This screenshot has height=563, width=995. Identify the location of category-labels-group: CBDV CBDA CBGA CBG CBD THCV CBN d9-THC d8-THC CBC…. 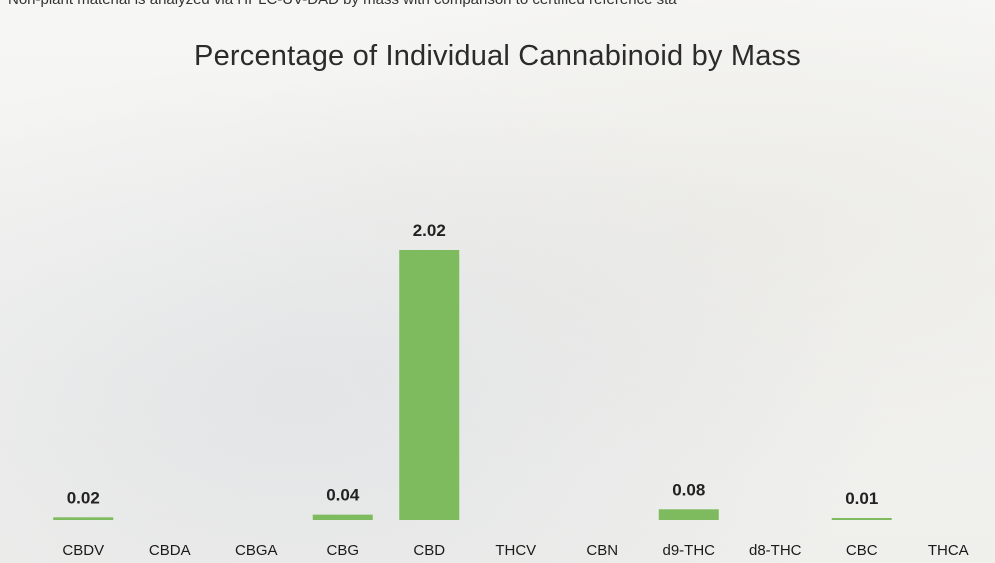
(515, 550).